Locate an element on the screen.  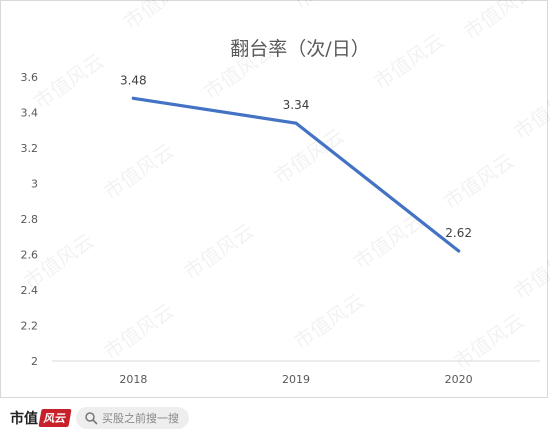
search-placeholder: 买股之前搜一搜 is located at coordinates (140, 418).